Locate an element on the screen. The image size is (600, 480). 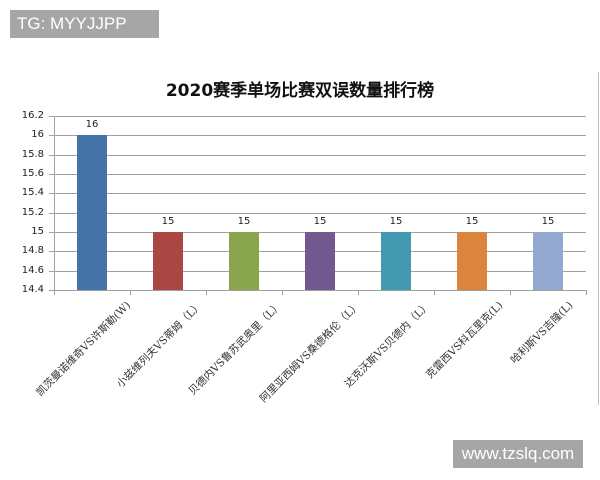
watermark-top: TG: MYYJJPP is located at coordinates (84, 24).